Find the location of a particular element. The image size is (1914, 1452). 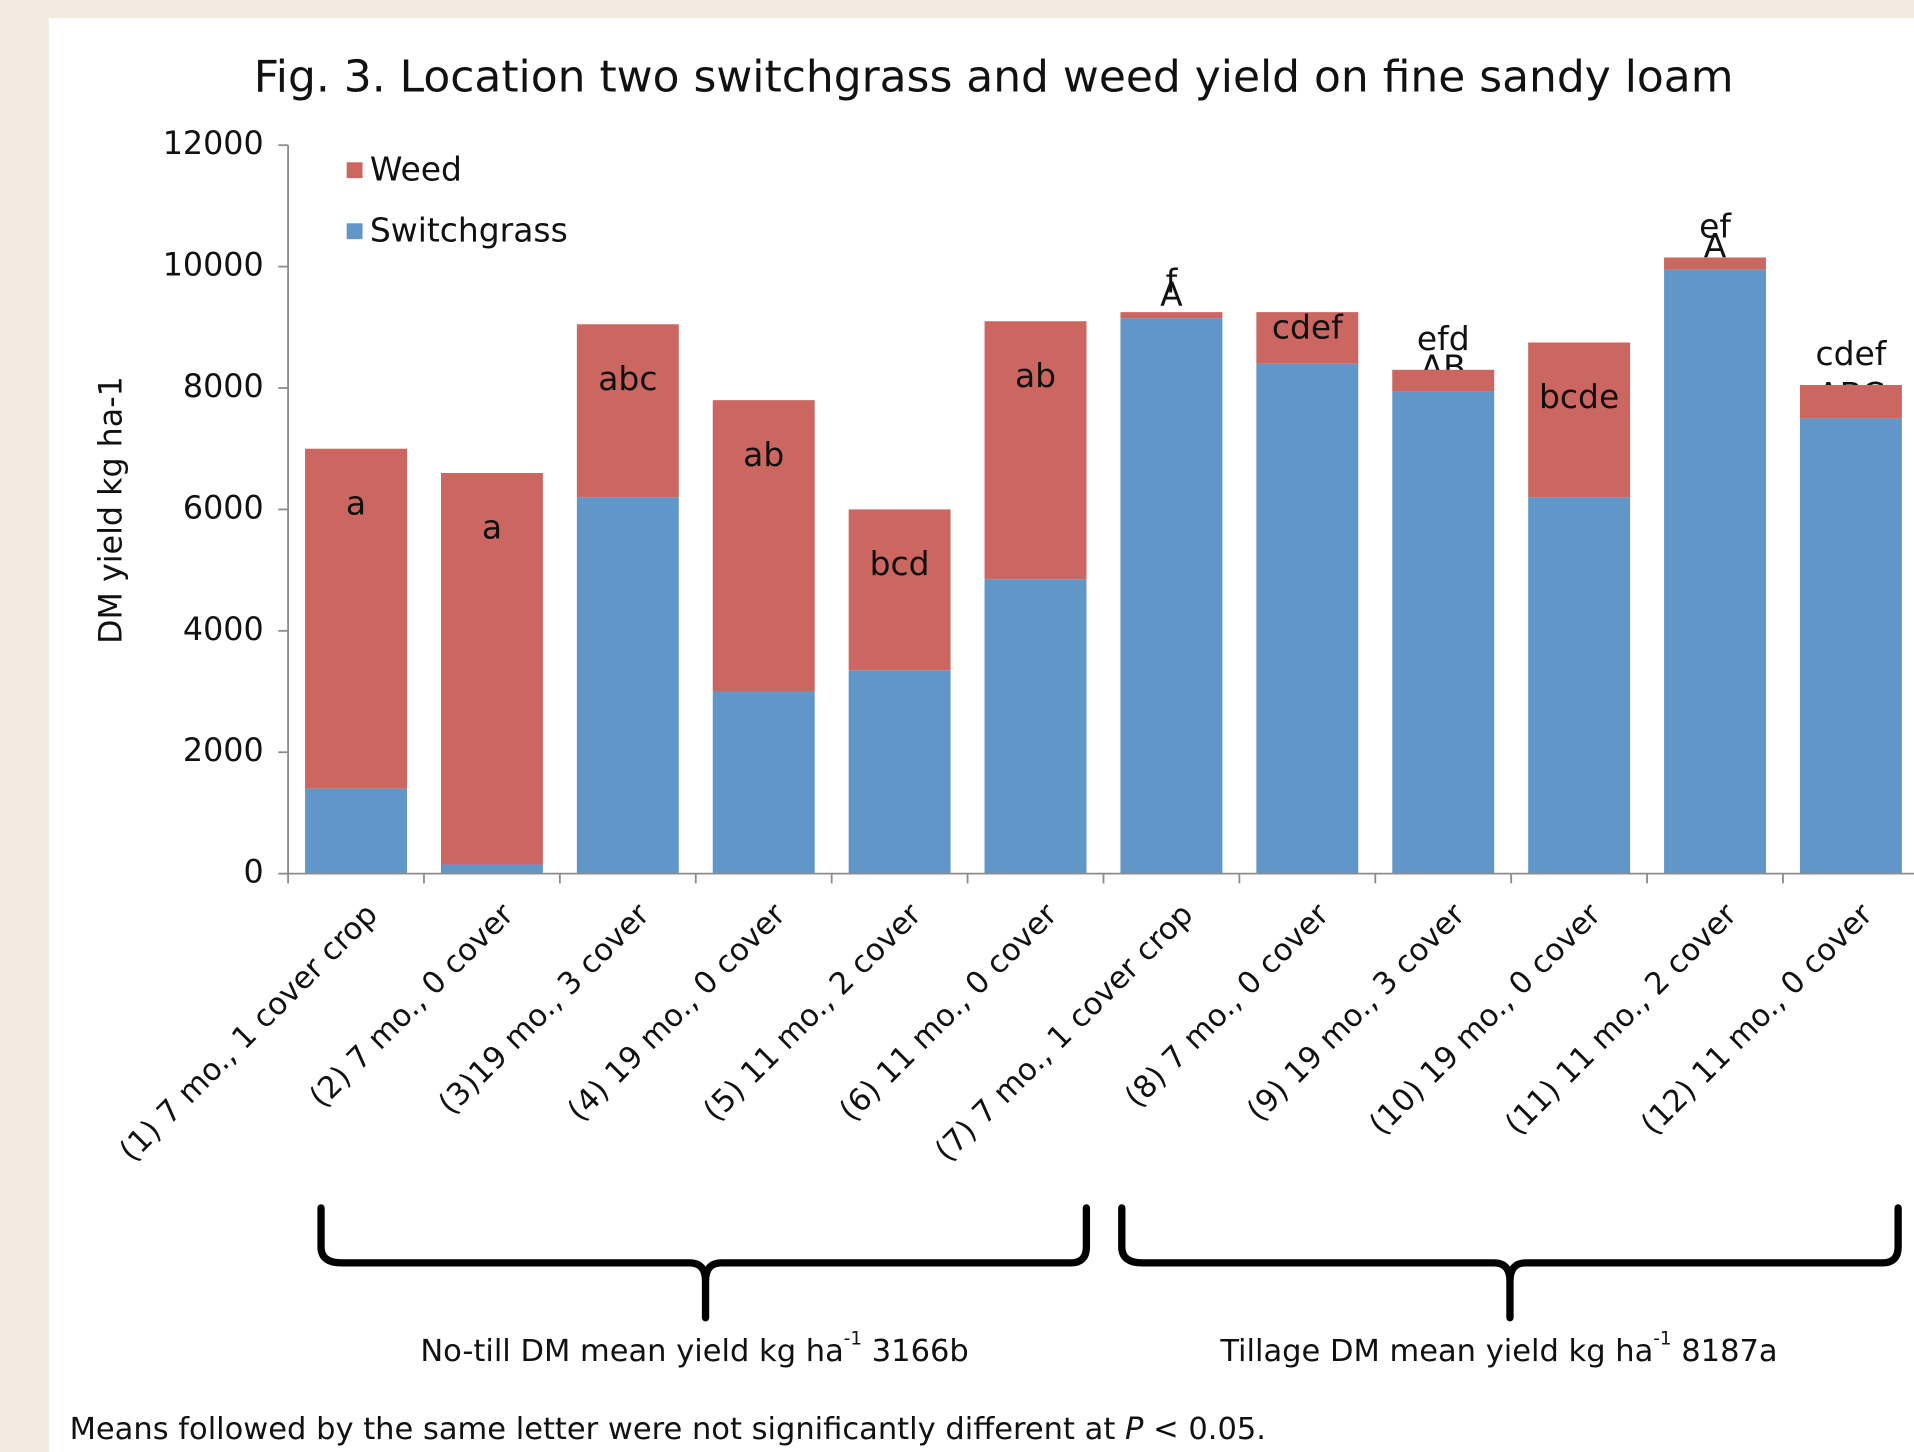

bar-letter: ef is located at coordinates (1715, 226).